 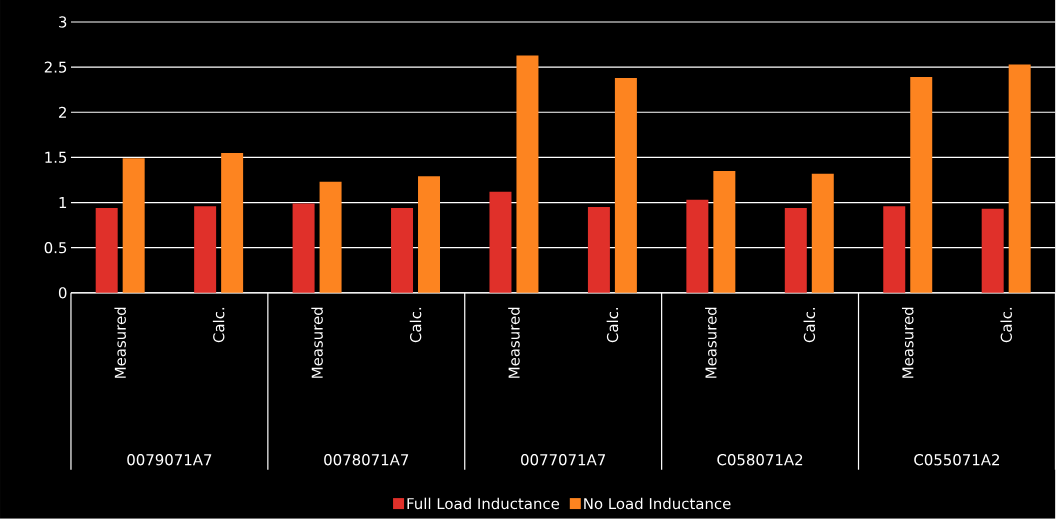 What do you see at coordinates (63, 22) in the screenshot?
I see `y-tick-label: 3` at bounding box center [63, 22].